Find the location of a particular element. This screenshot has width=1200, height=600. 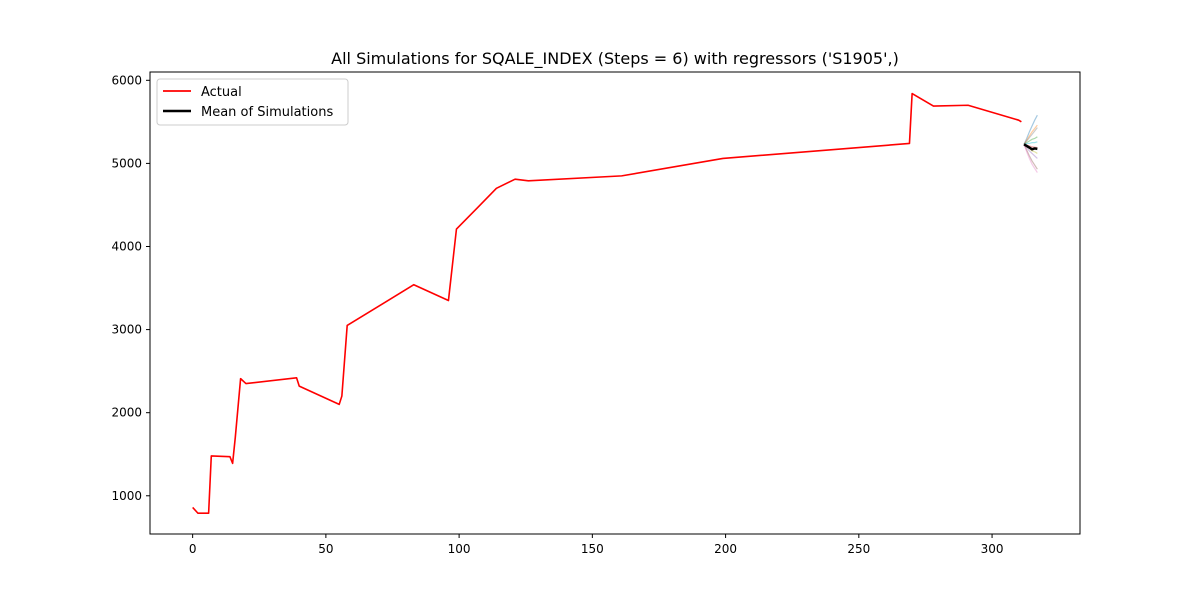

x-tick-label: 250 is located at coordinates (858, 549).